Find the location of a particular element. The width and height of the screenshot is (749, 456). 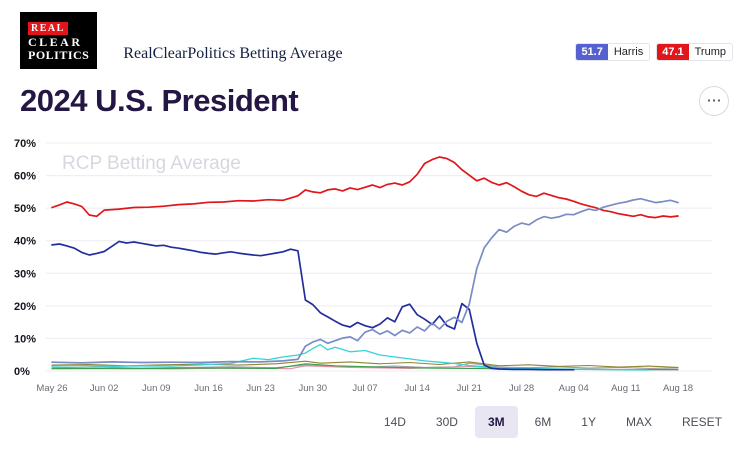

logo-line-politics: POLITICS is located at coordinates (59, 54).